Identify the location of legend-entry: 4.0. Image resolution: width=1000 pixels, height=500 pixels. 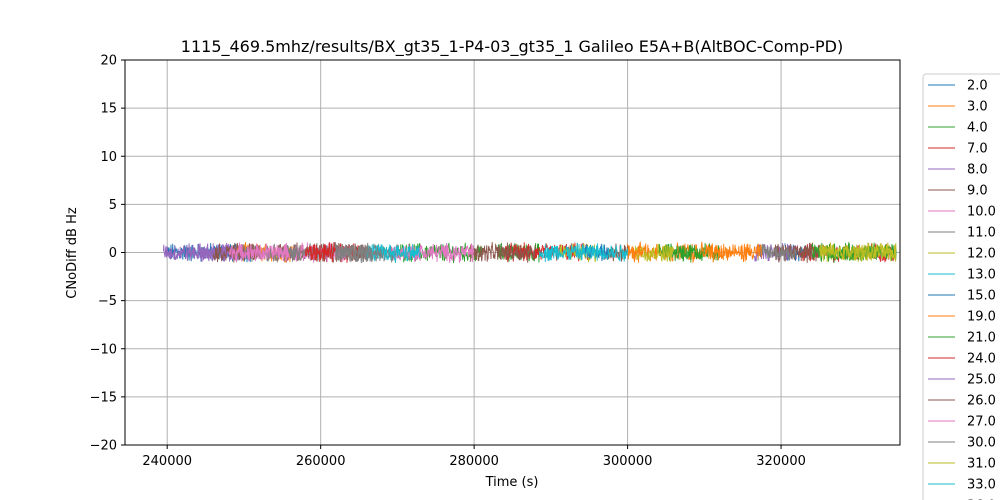
(977, 128).